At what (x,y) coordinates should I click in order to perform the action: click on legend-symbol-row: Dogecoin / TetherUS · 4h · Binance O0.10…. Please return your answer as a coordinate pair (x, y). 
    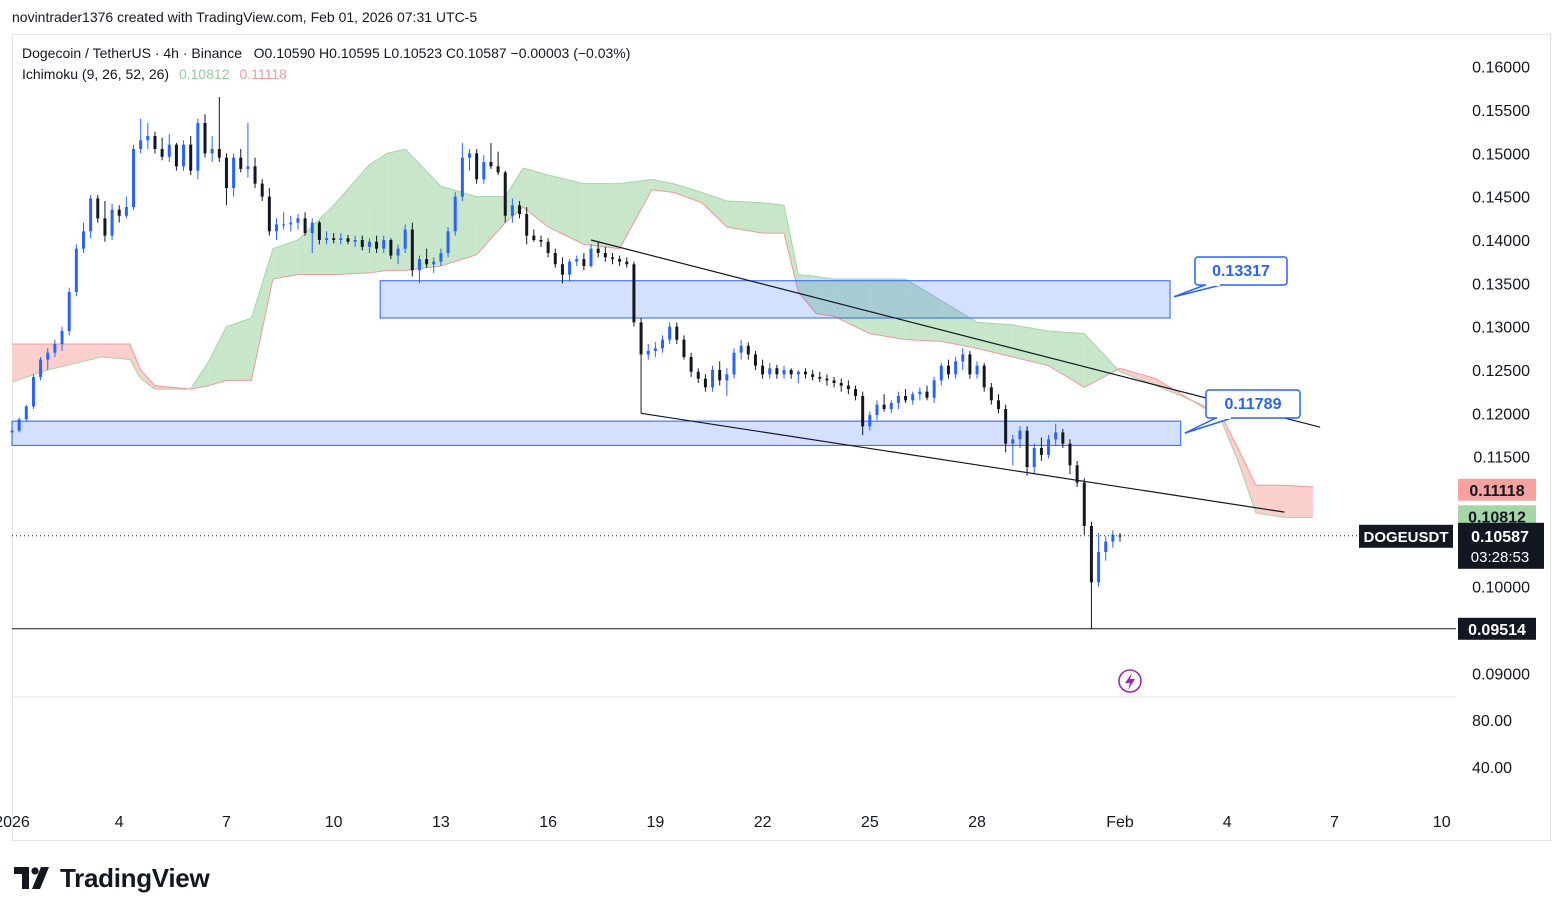
    Looking at the image, I should click on (326, 53).